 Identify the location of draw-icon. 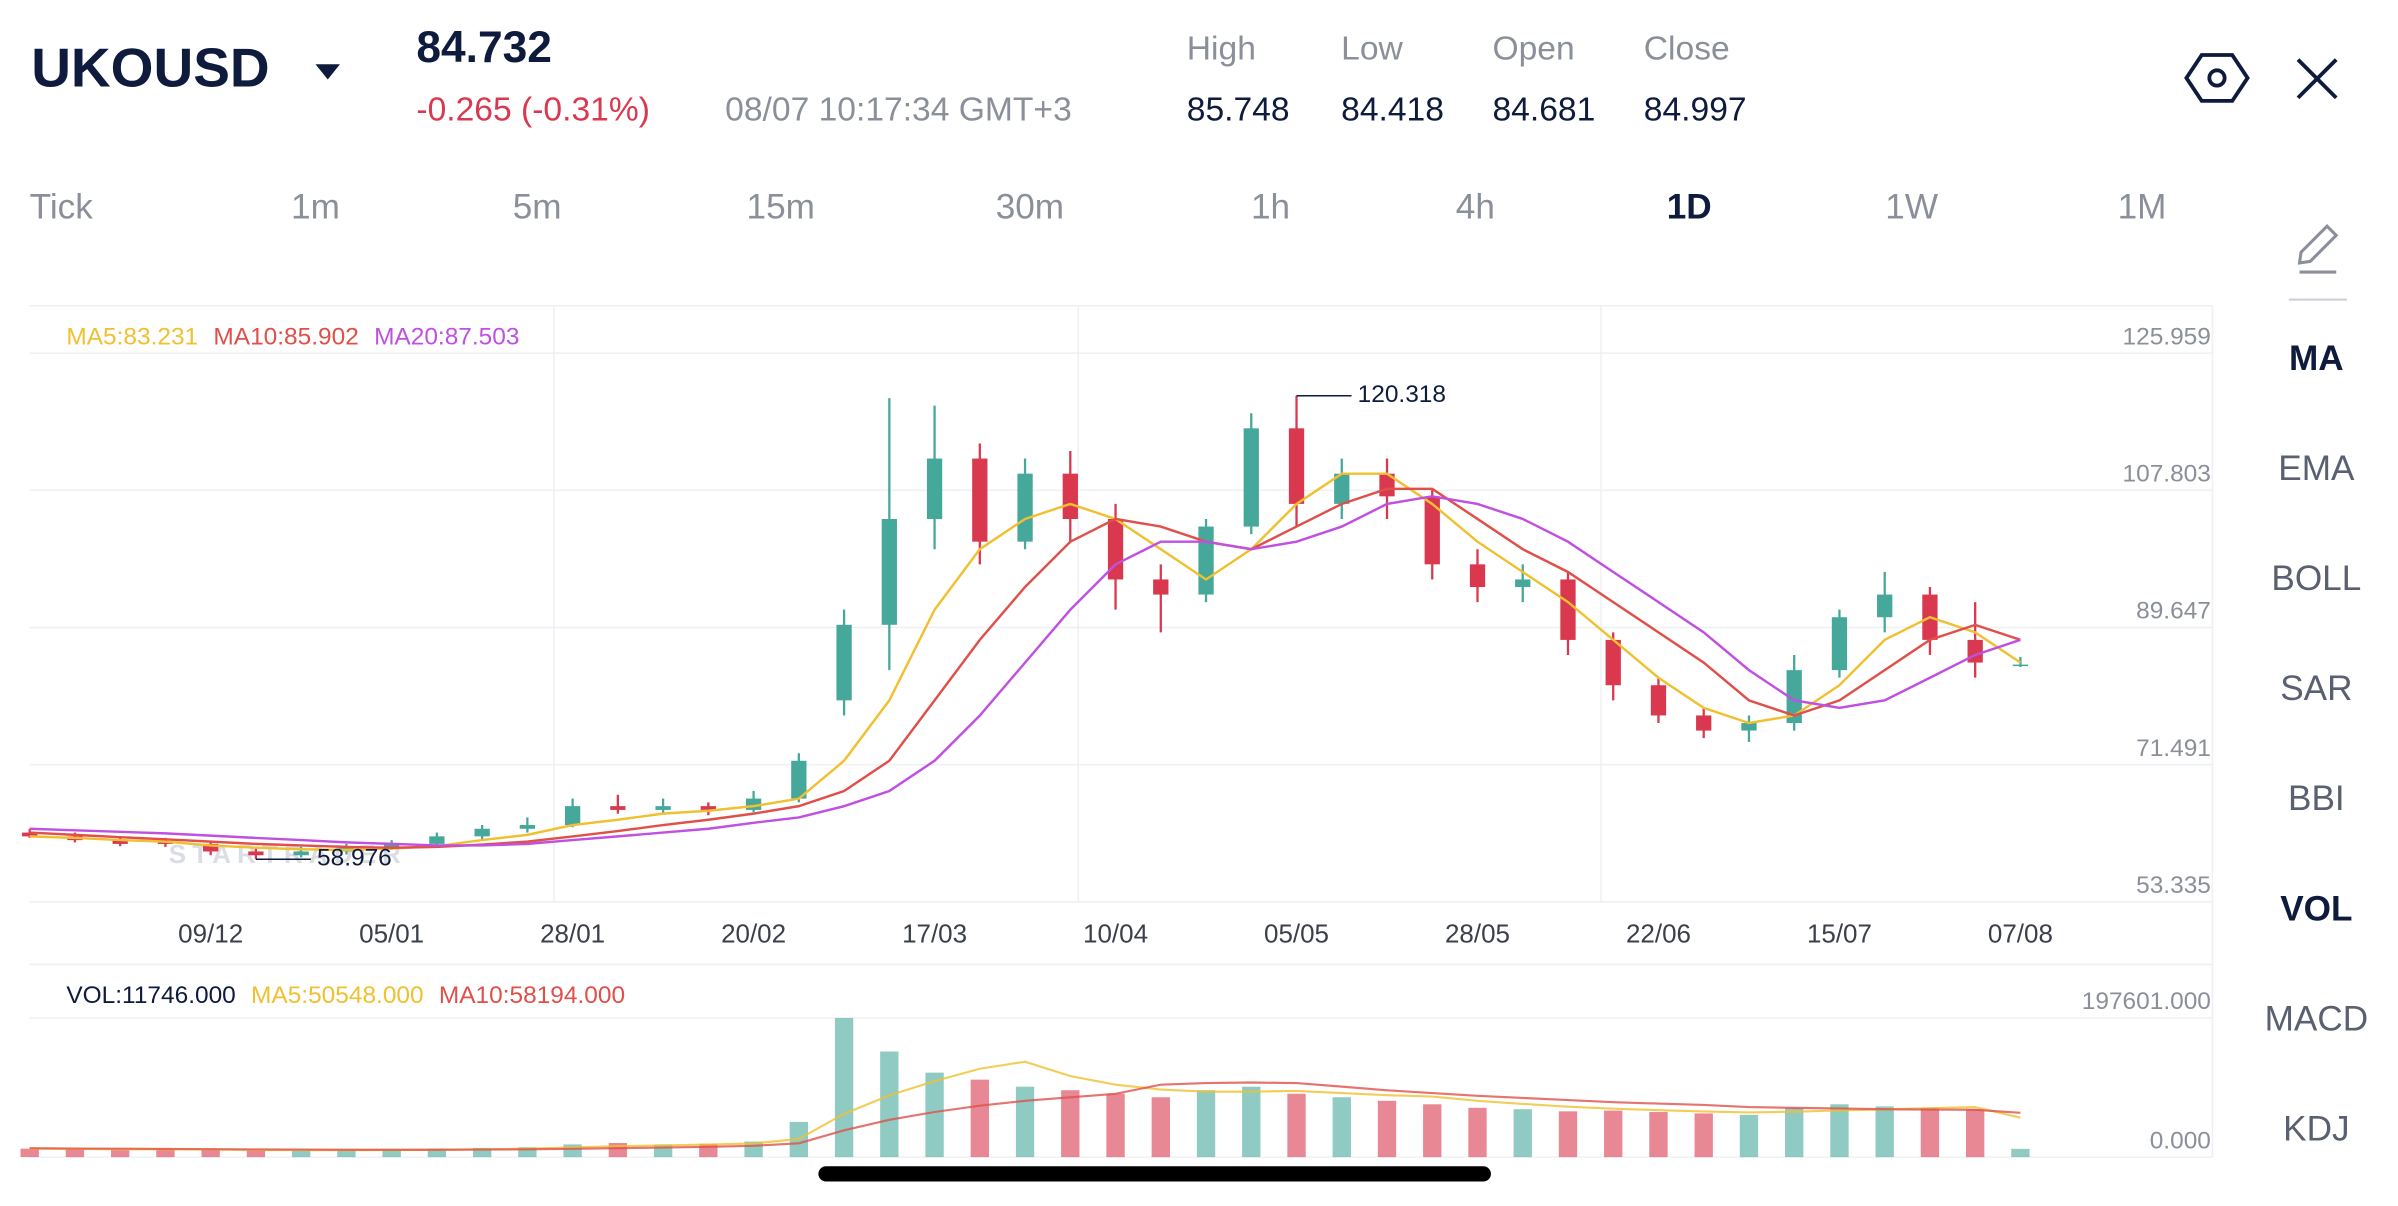
(2318, 249).